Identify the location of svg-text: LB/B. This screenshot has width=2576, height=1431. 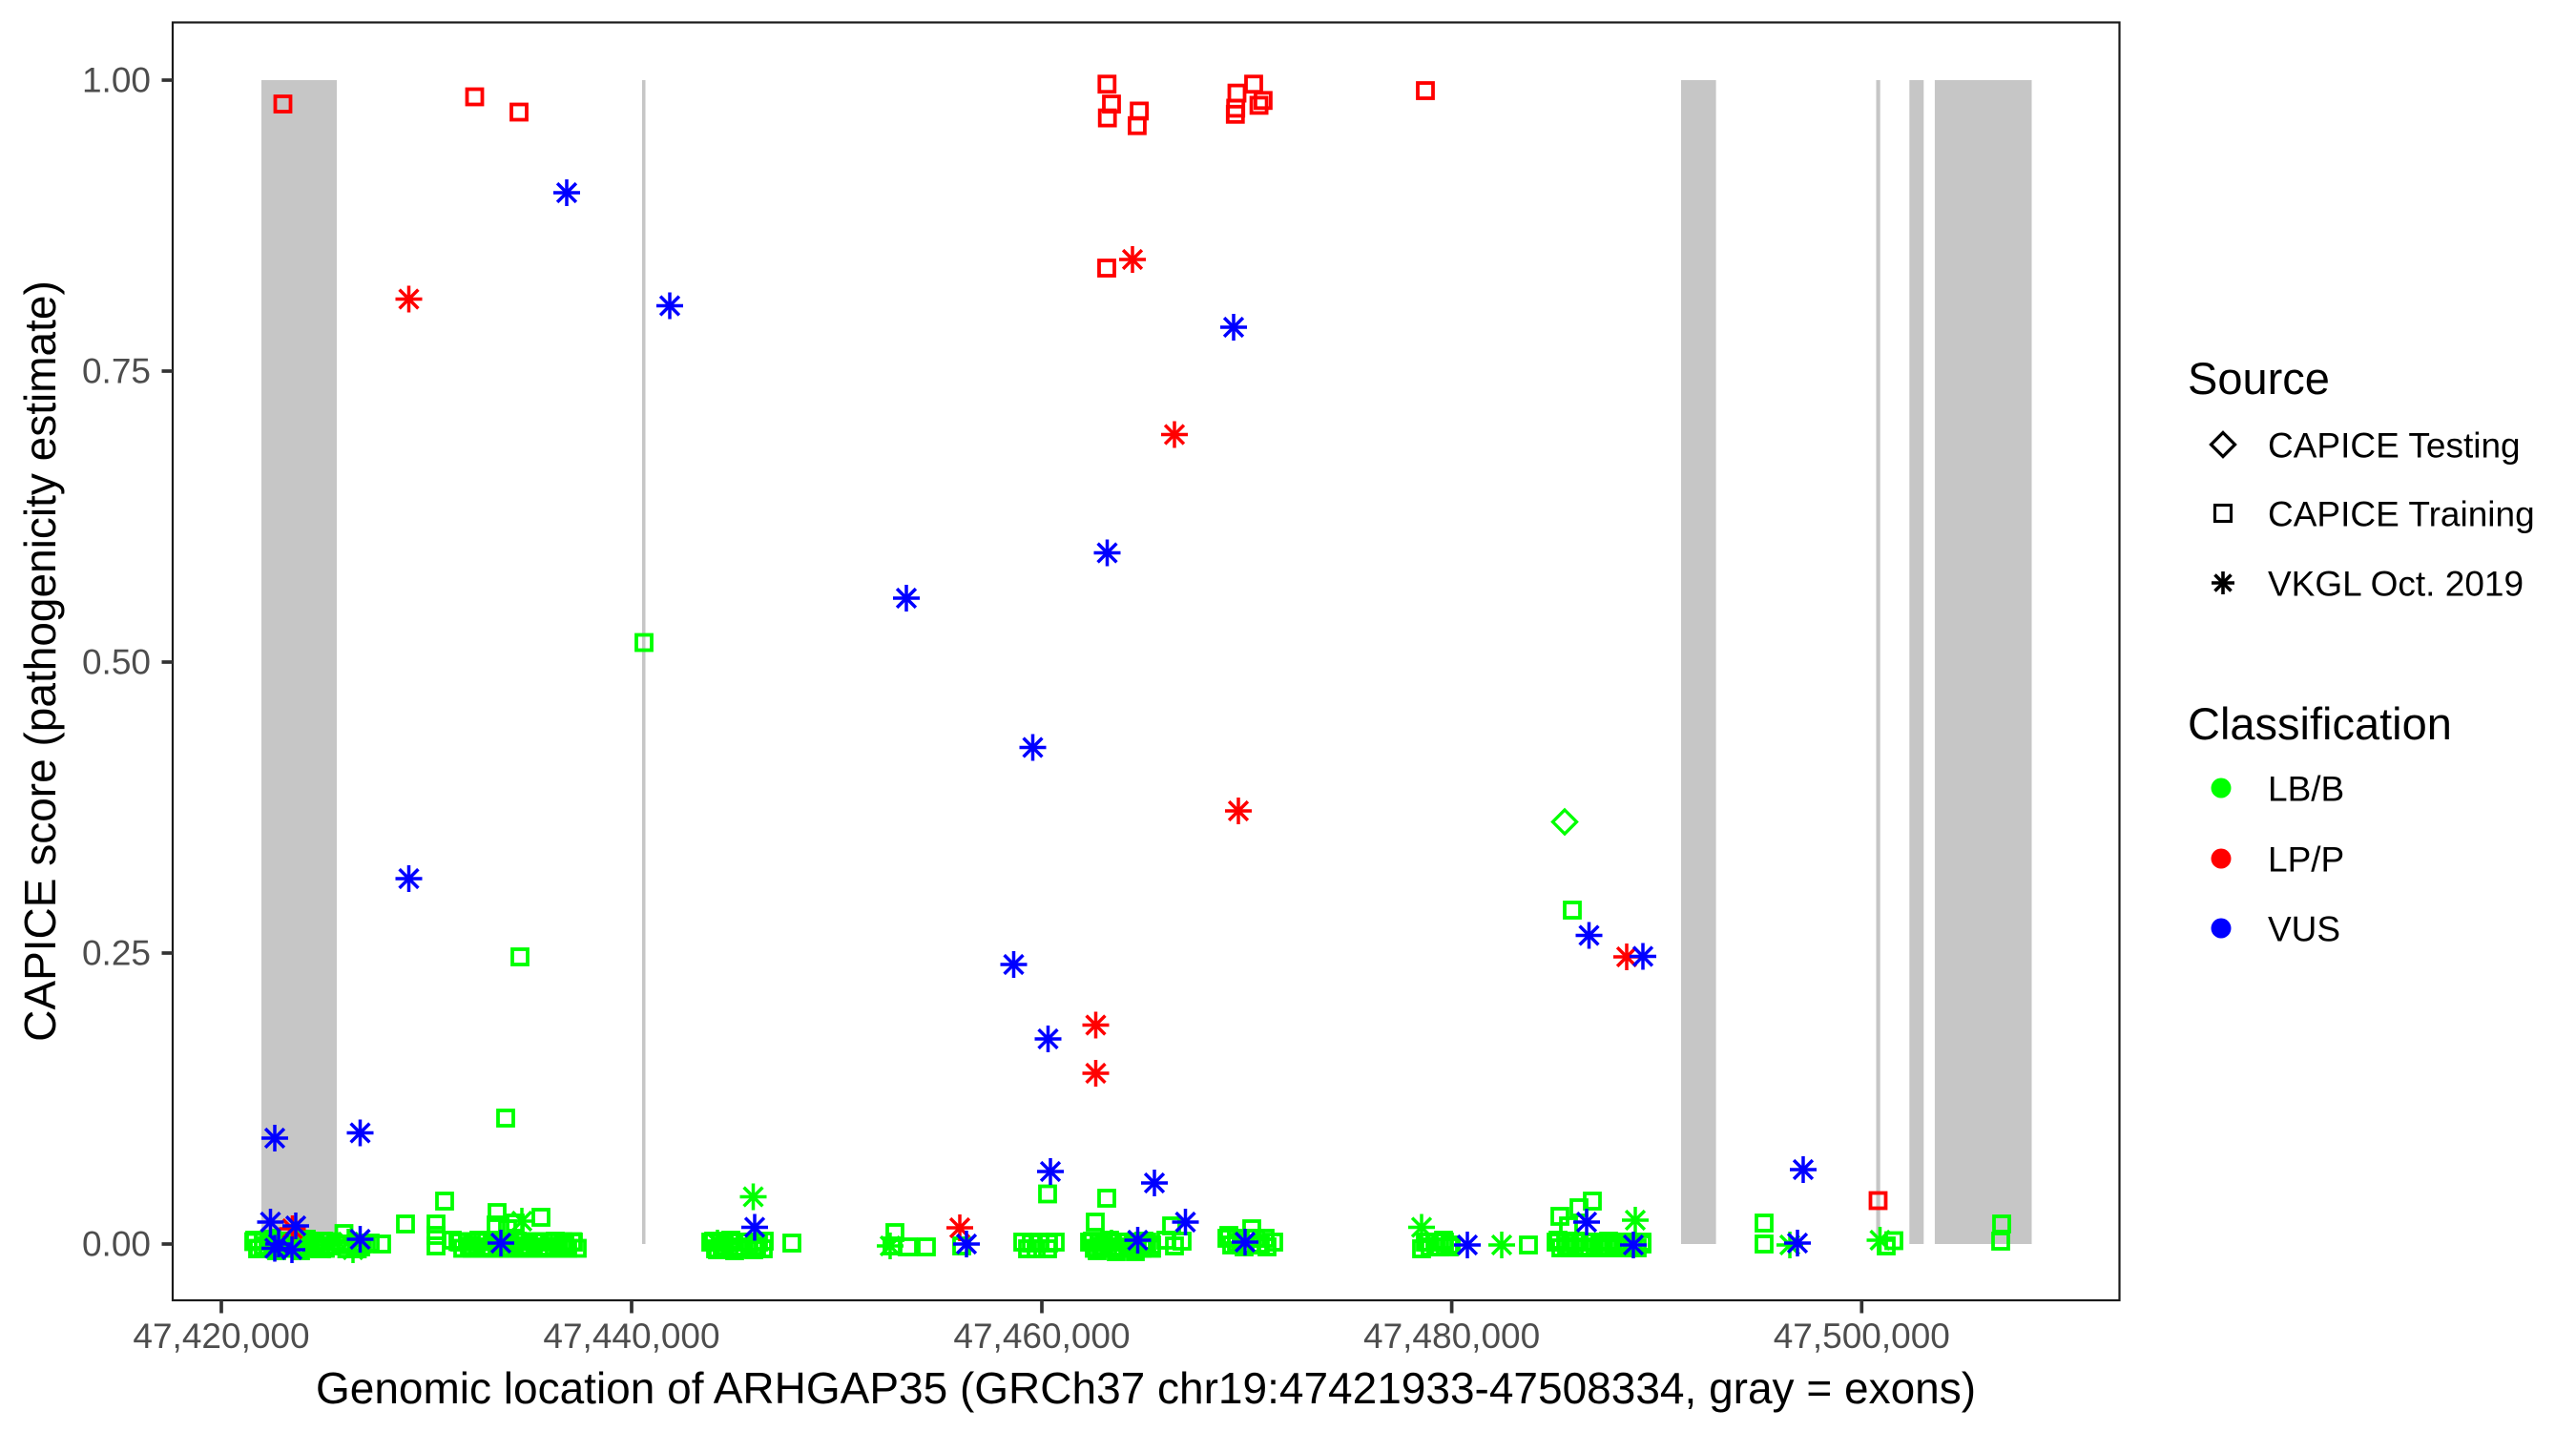
(2306, 789).